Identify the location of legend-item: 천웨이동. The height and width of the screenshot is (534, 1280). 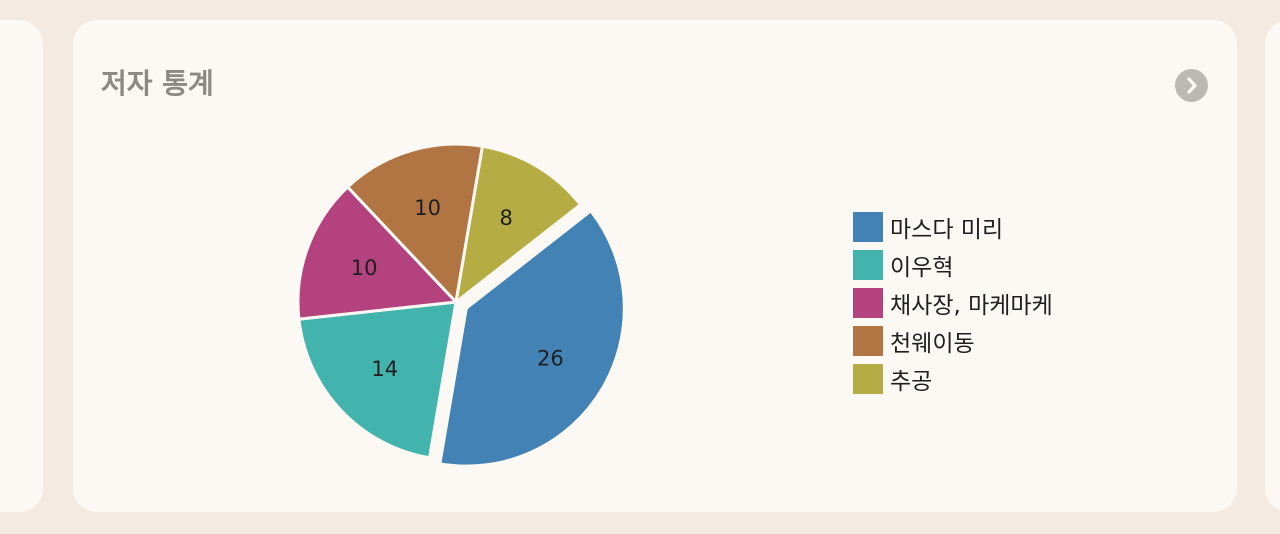
(953, 341).